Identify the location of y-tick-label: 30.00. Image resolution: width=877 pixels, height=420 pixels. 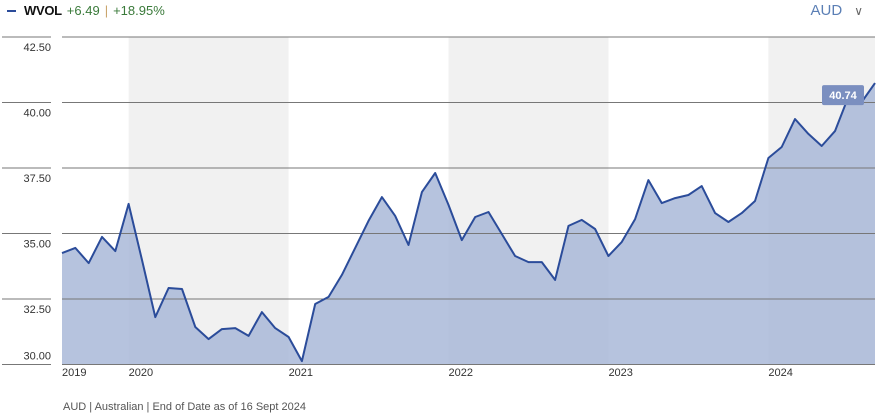
(37, 357).